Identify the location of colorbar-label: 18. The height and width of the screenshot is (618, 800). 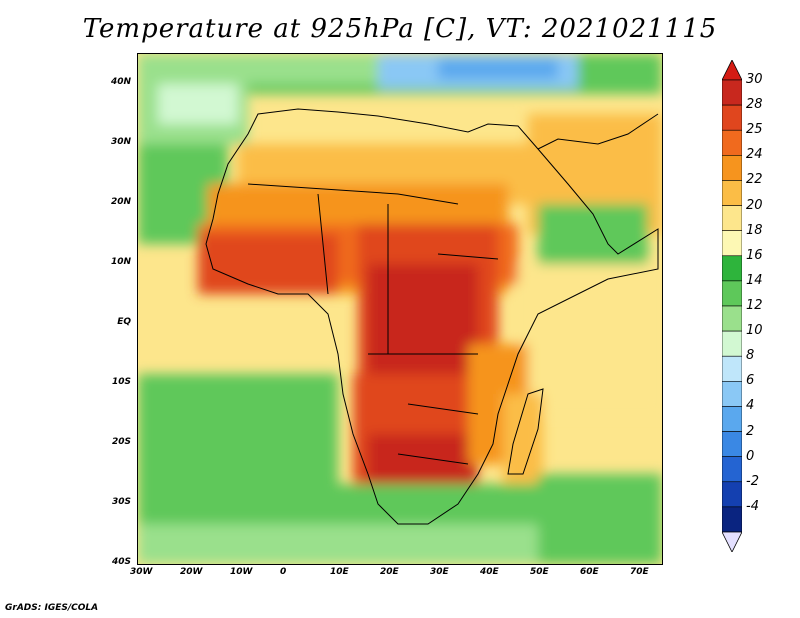
(754, 230).